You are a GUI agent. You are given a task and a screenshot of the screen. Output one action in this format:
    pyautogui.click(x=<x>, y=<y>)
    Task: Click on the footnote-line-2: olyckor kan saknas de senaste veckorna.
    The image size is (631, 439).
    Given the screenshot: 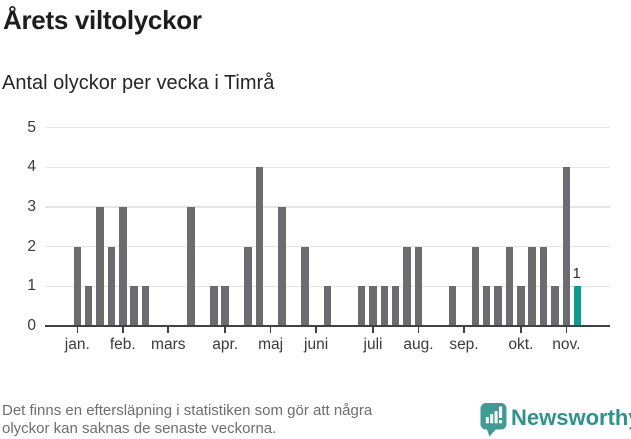 What is the action you would take?
    pyautogui.click(x=139, y=429)
    